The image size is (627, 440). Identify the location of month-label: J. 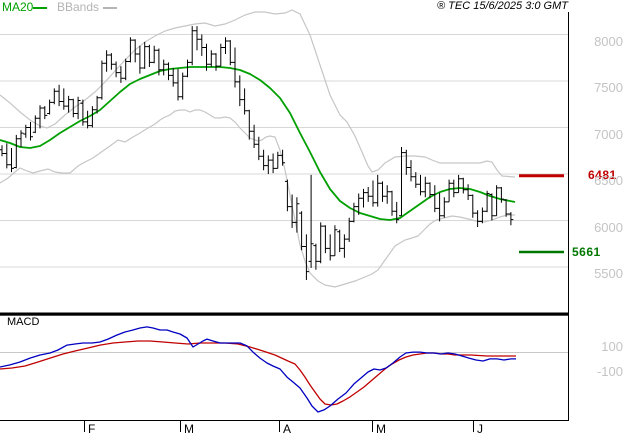
(480, 429).